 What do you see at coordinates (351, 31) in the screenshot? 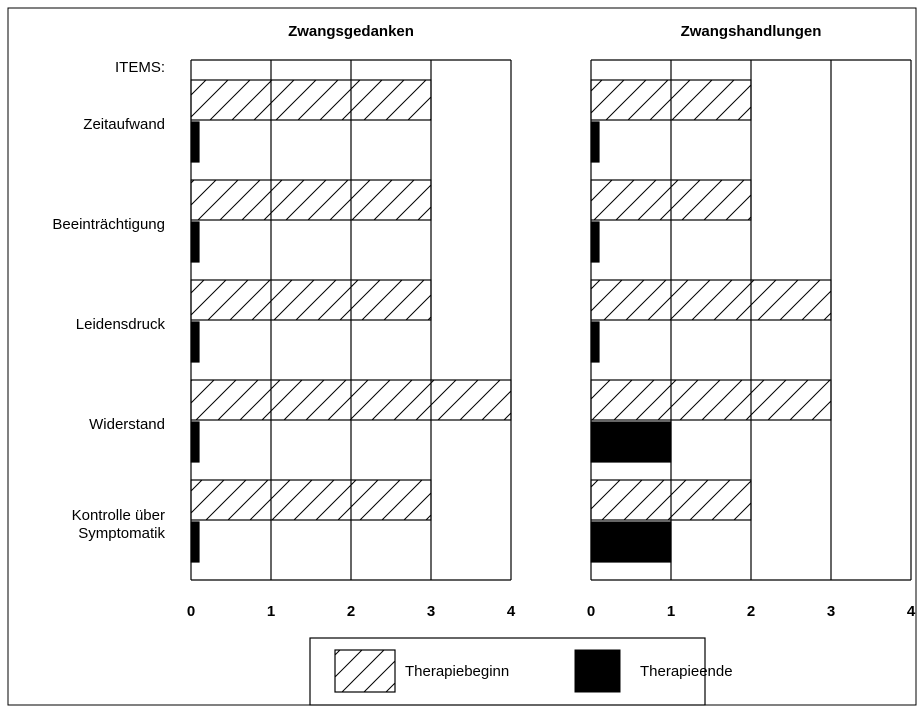
I see `panel-title: Zwangsgedanken` at bounding box center [351, 31].